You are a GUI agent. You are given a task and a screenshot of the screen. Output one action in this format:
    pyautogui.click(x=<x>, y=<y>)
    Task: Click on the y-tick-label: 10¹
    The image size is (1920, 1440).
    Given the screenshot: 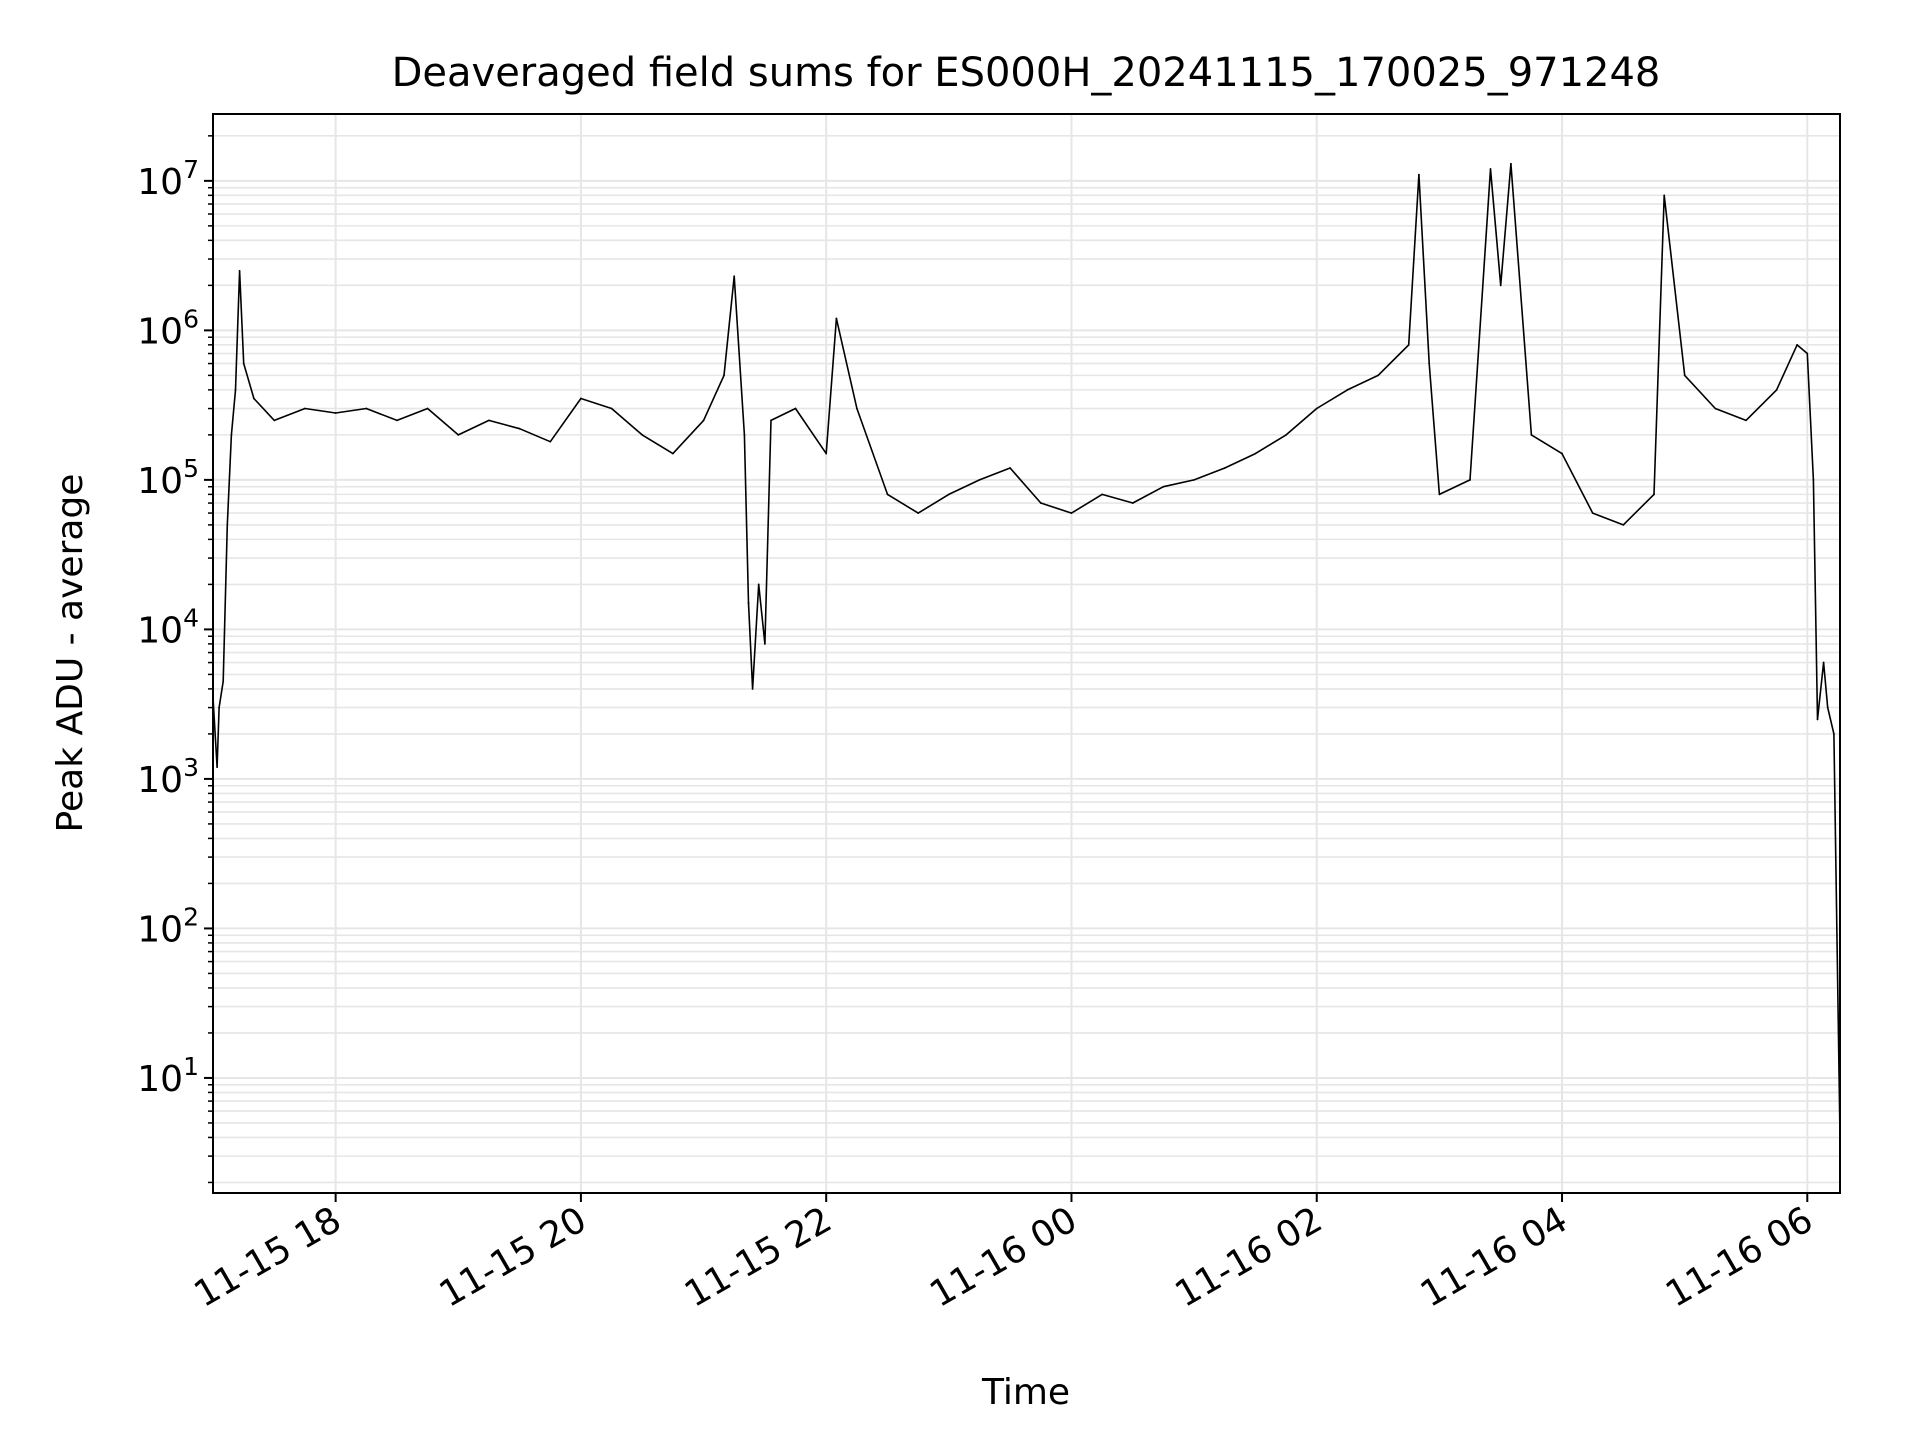 What is the action you would take?
    pyautogui.click(x=168, y=1076)
    